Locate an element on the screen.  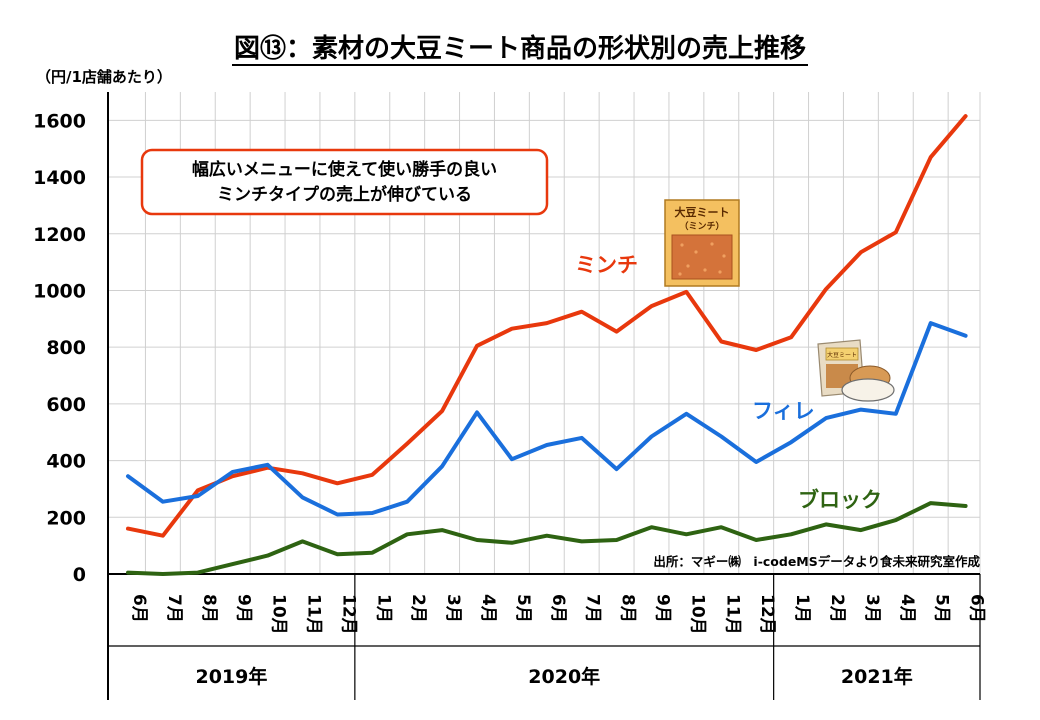
y-tick-label: 1400 is located at coordinates (59, 178).